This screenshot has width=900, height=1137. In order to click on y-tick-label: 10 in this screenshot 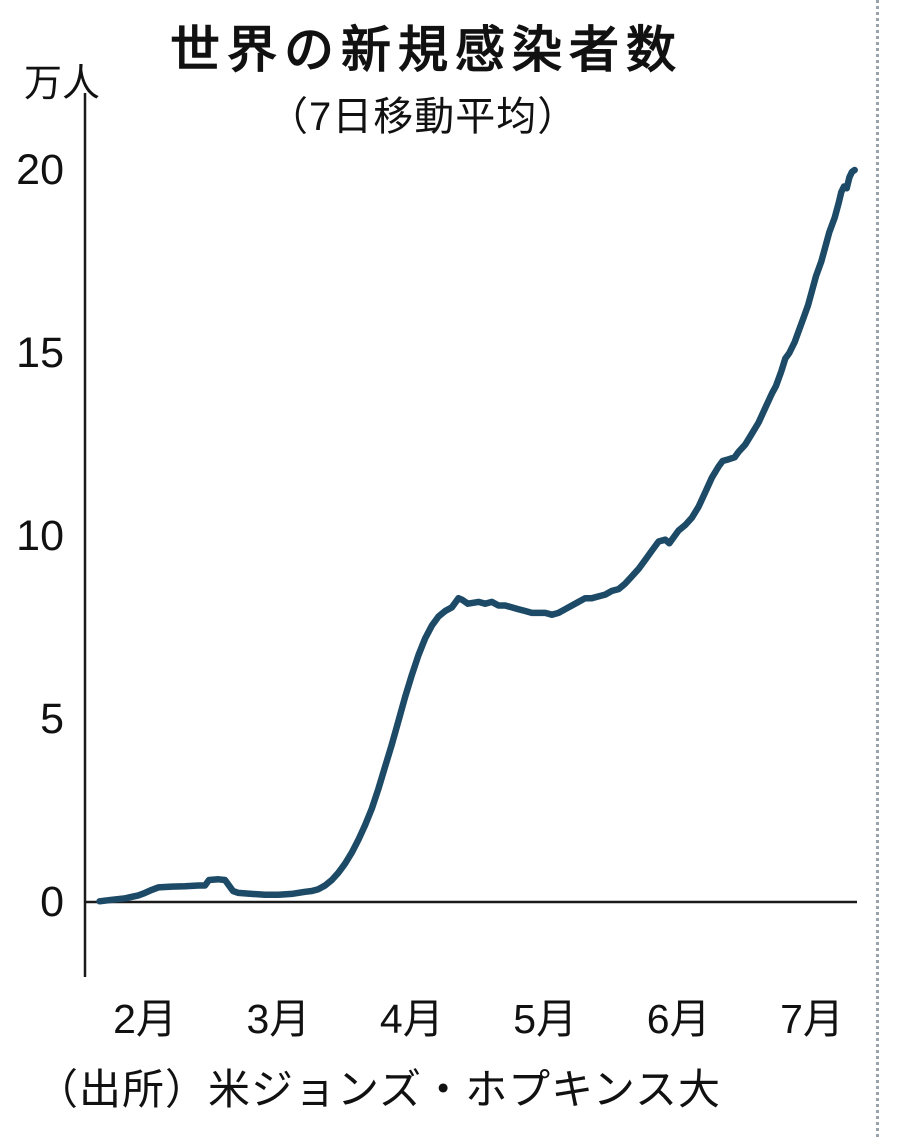, I will do `click(40, 536)`.